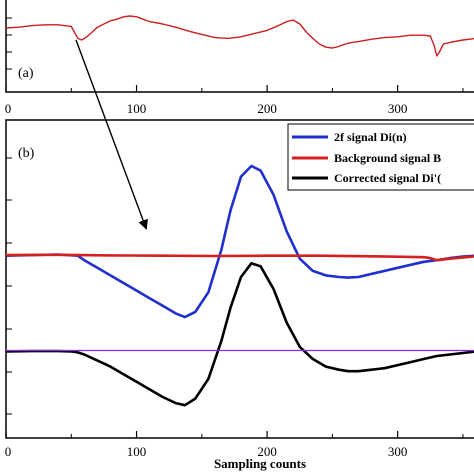 Image resolution: width=474 pixels, height=474 pixels. What do you see at coordinates (8, 451) in the screenshot?
I see `x-tick-label-b-0: 0` at bounding box center [8, 451].